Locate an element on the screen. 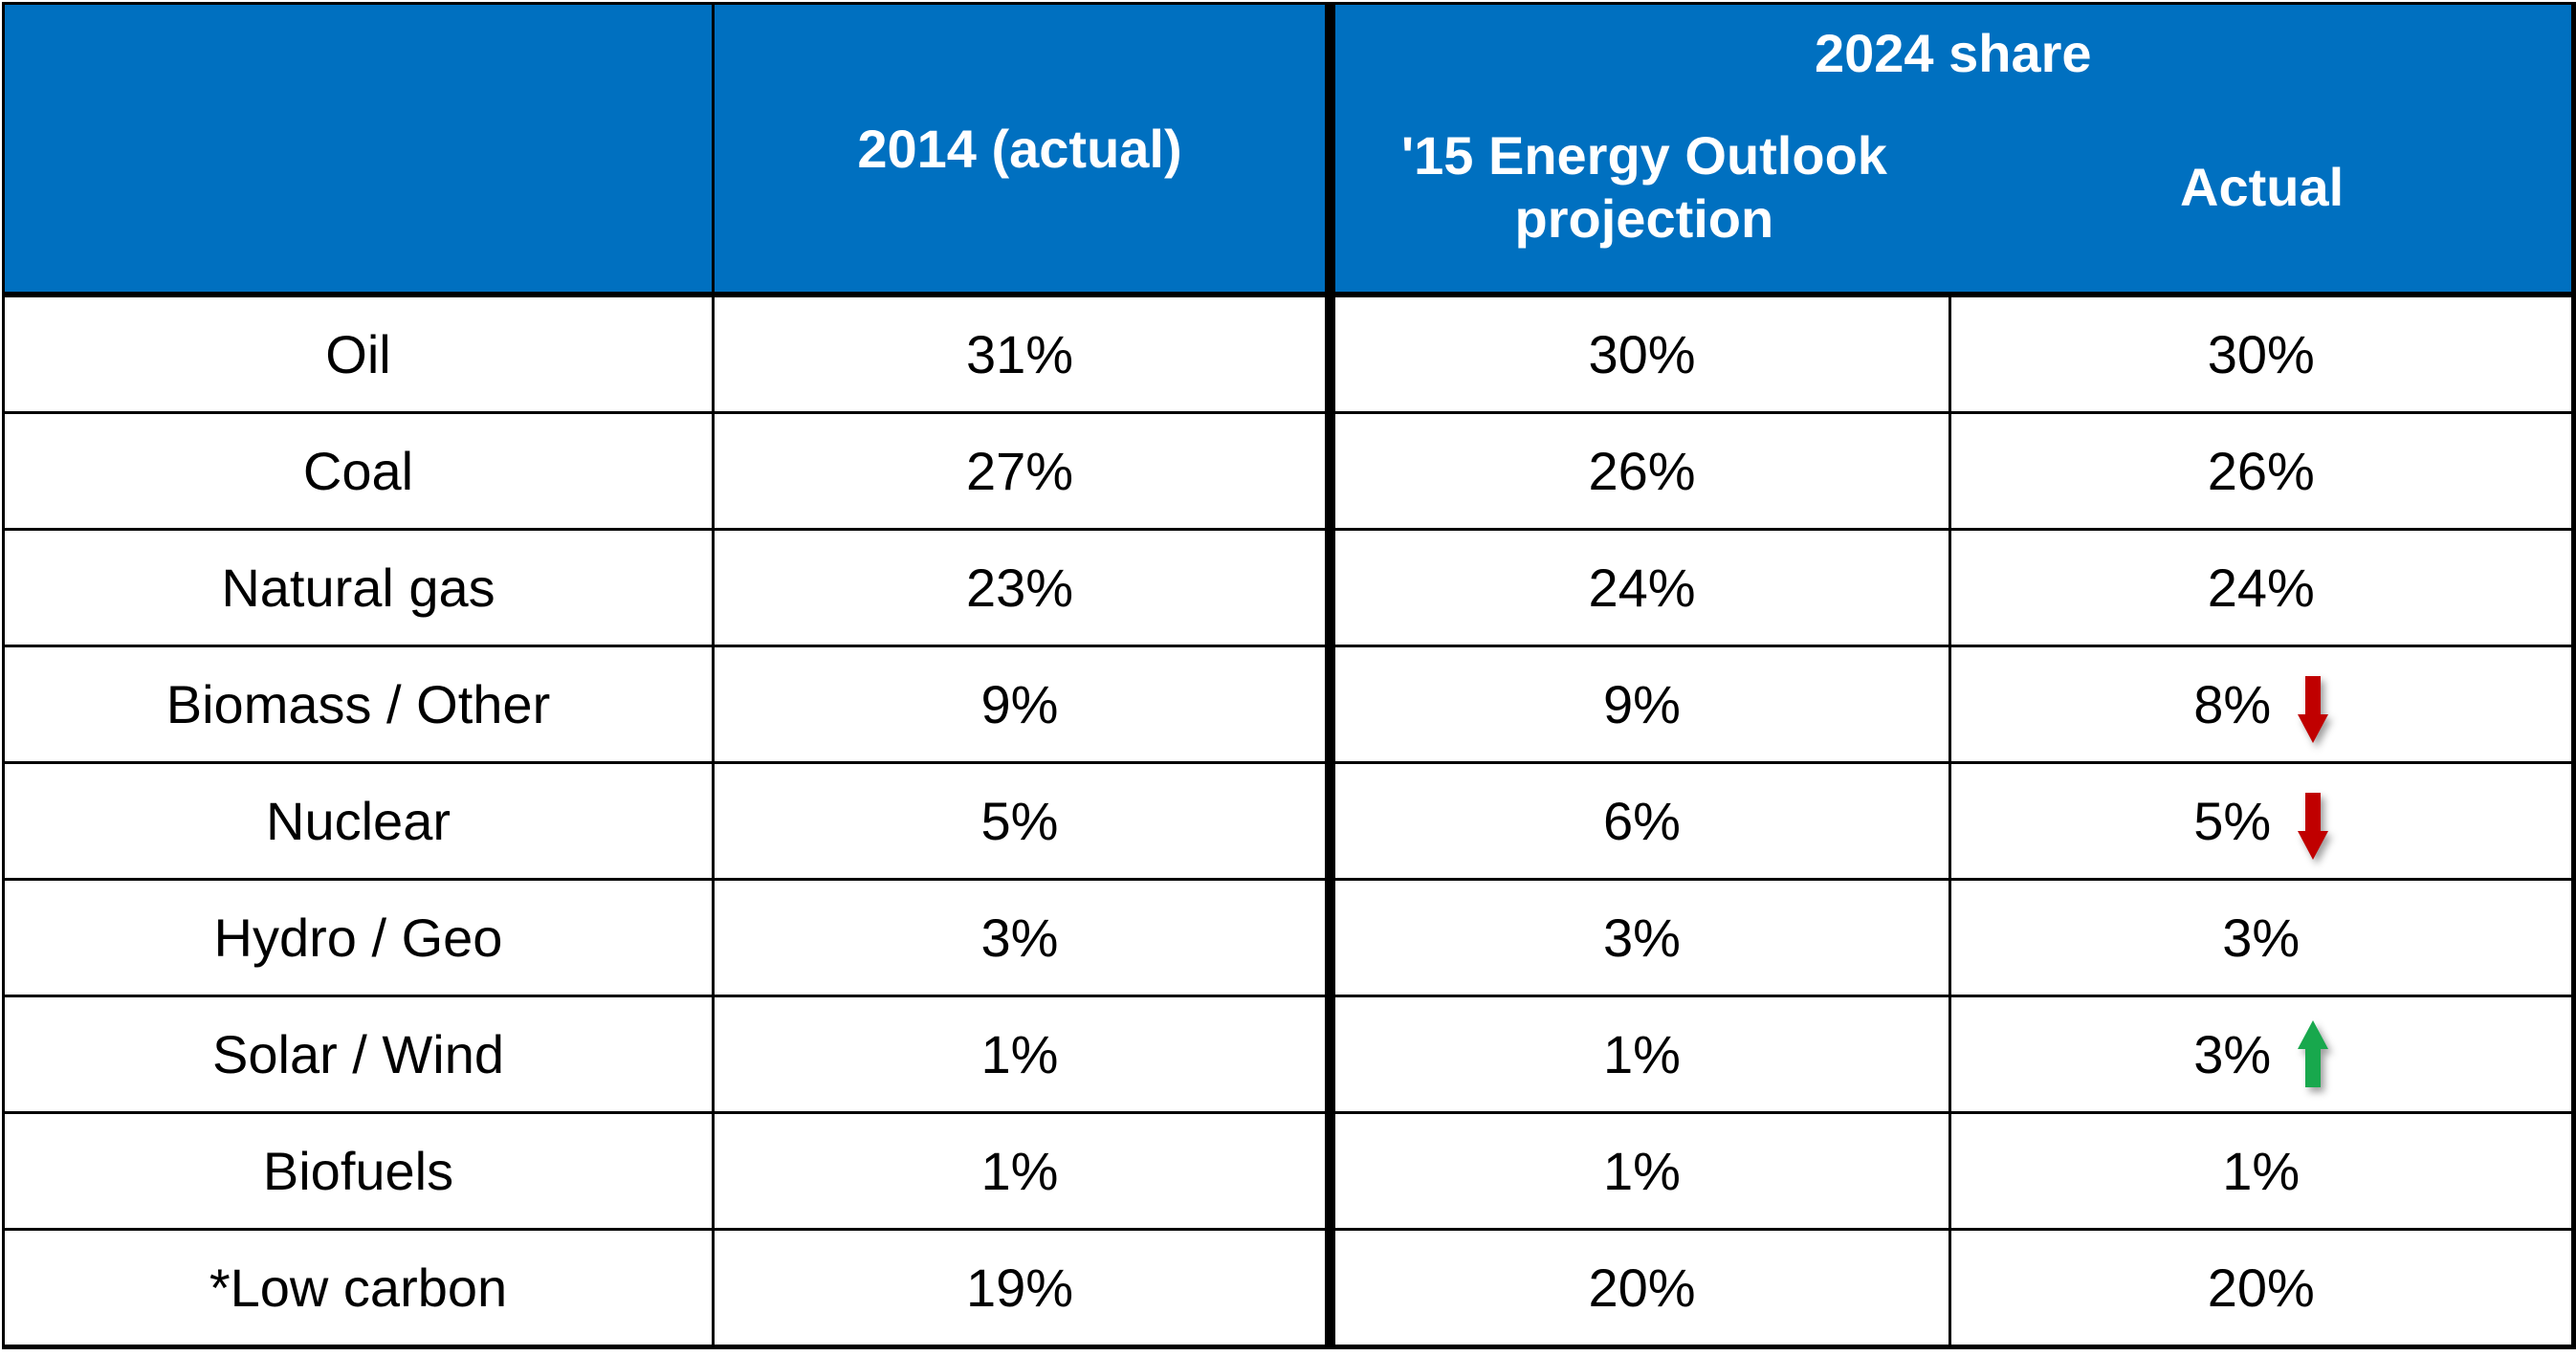 The image size is (2576, 1356). table-row: Hydro / Geo 3% 3% 3% is located at coordinates (1289, 937).